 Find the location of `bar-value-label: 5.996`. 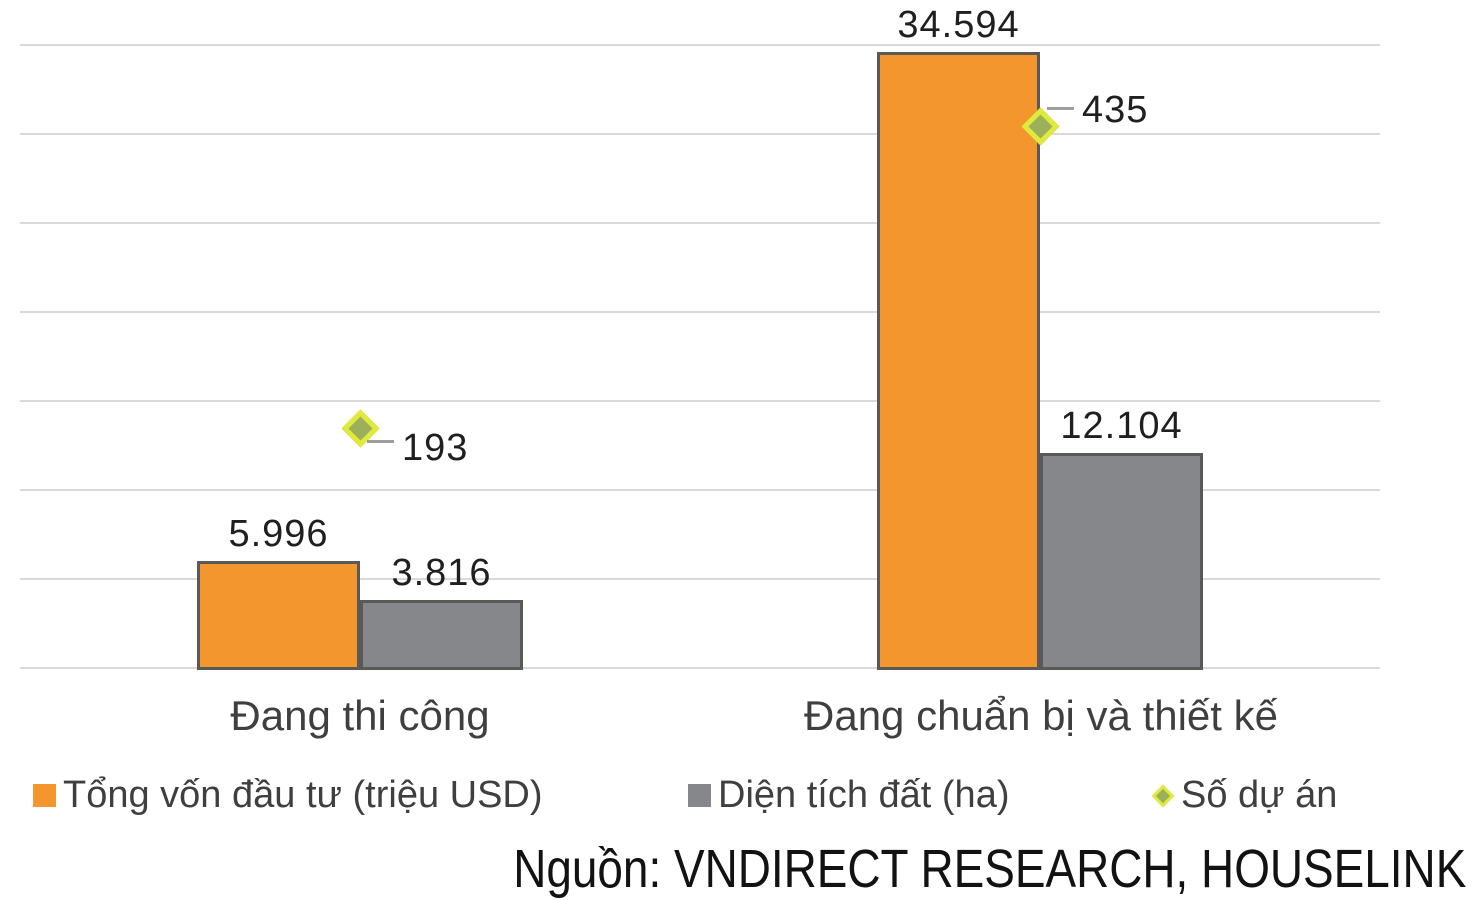

bar-value-label: 5.996 is located at coordinates (278, 534).